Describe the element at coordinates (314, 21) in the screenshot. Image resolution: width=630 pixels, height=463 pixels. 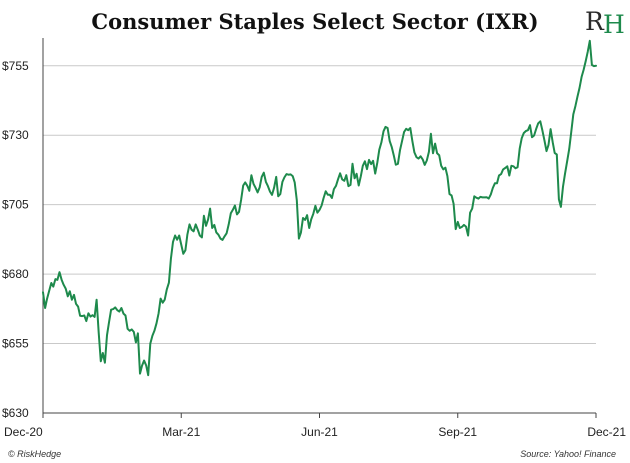
I see `chart-title: Consumer Staples Select Sector (IXR)` at that location.